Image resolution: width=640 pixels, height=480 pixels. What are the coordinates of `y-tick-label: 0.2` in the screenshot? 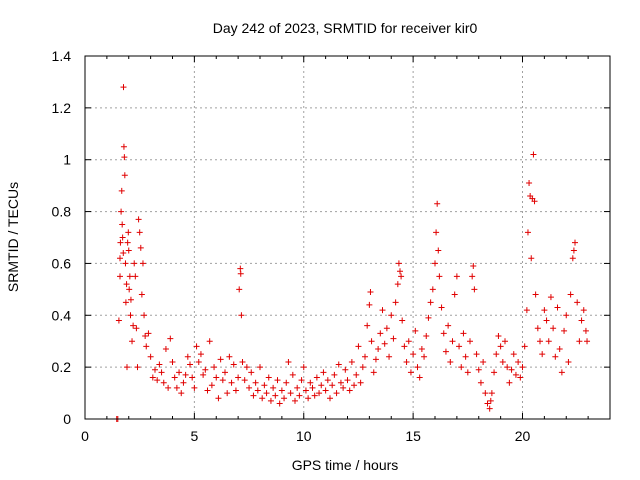 It's located at (62, 367).